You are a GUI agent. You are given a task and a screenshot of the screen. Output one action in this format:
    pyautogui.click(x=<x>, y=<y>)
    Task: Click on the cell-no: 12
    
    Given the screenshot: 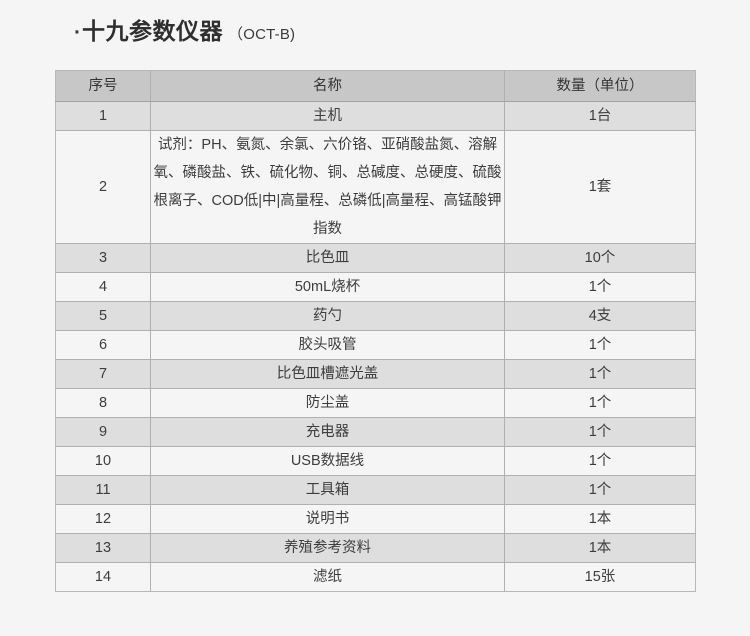 What is the action you would take?
    pyautogui.click(x=103, y=519)
    